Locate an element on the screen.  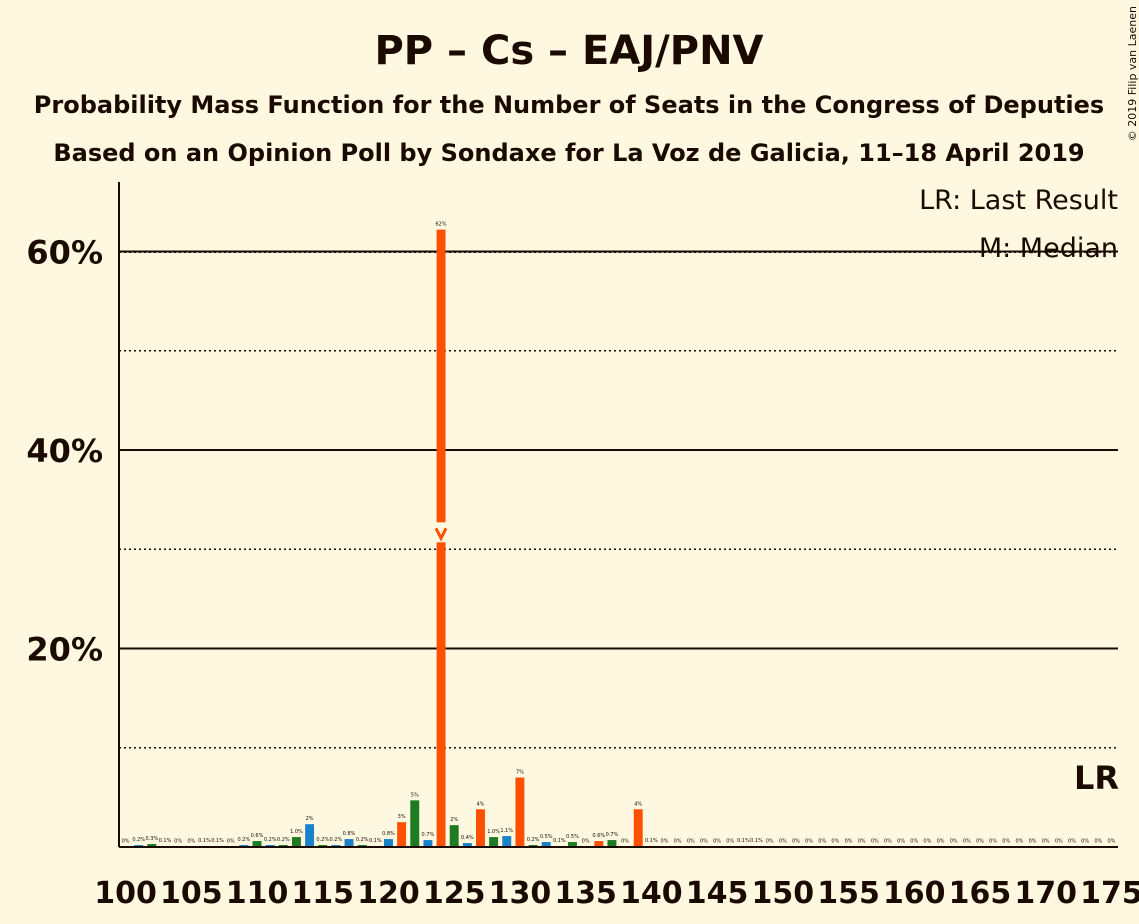
data-label-seat-144: 0% is located at coordinates (704, 842).